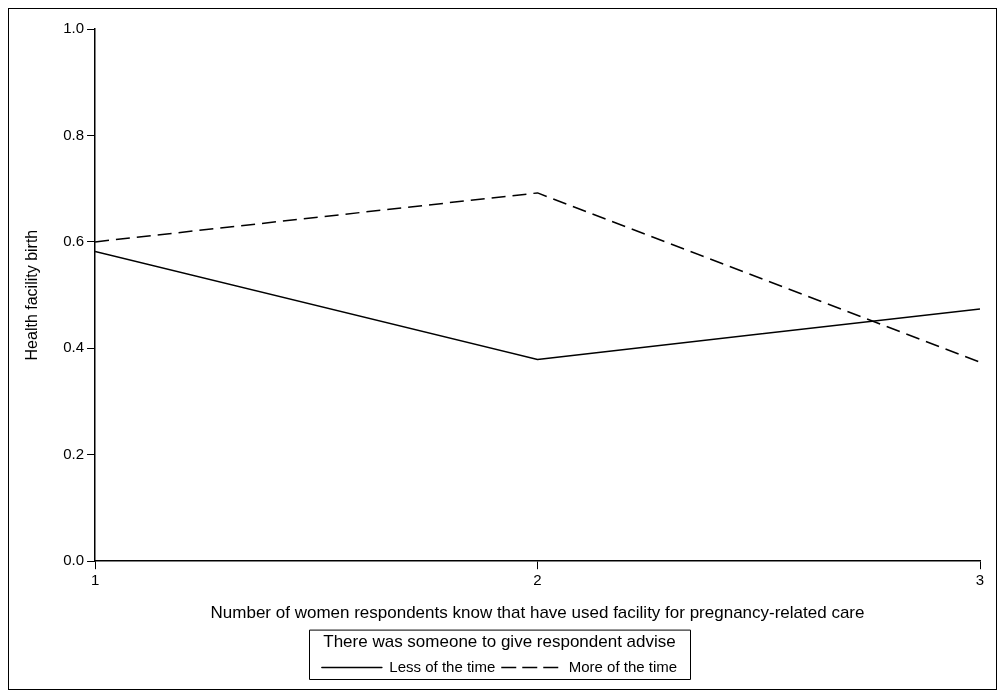 The height and width of the screenshot is (700, 1007). What do you see at coordinates (623, 666) in the screenshot?
I see `legend-label: More of the time` at bounding box center [623, 666].